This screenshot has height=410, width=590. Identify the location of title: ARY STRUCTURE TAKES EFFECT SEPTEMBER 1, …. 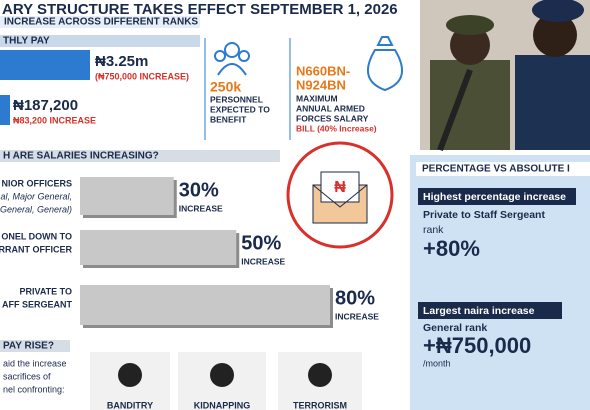
(200, 9).